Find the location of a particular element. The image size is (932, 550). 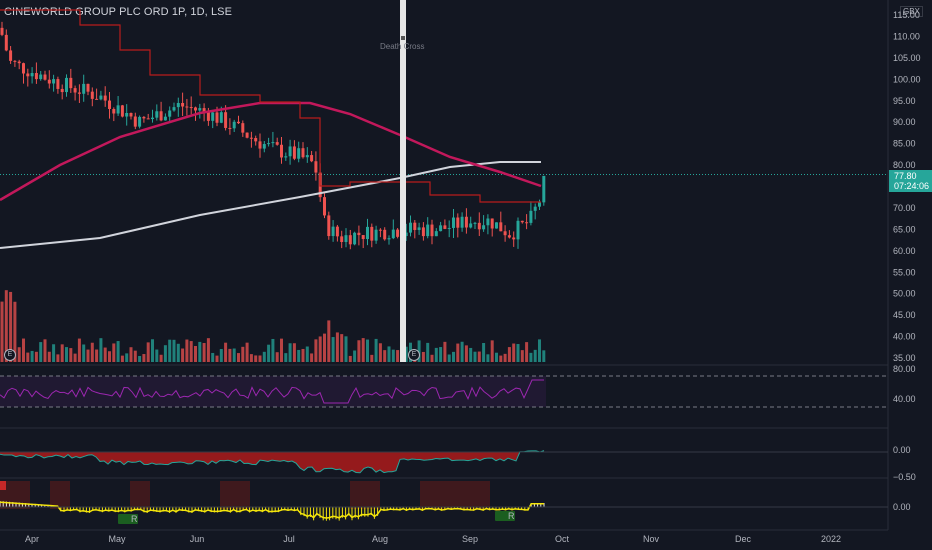

time-axis-label: Apr is located at coordinates (32, 539).